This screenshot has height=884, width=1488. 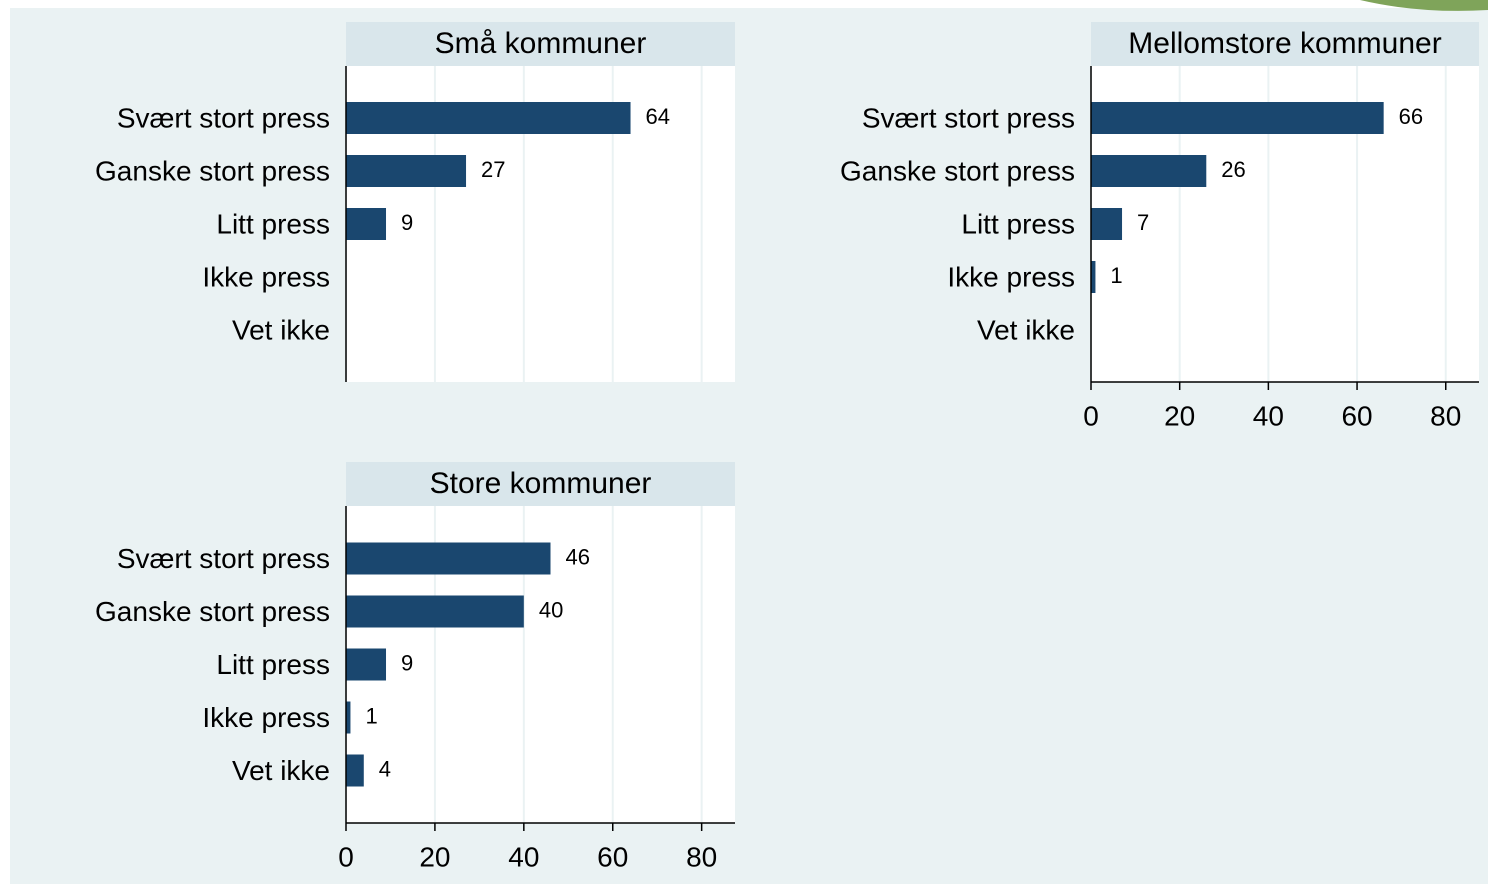 What do you see at coordinates (578, 556) in the screenshot?
I see `value-label: 46` at bounding box center [578, 556].